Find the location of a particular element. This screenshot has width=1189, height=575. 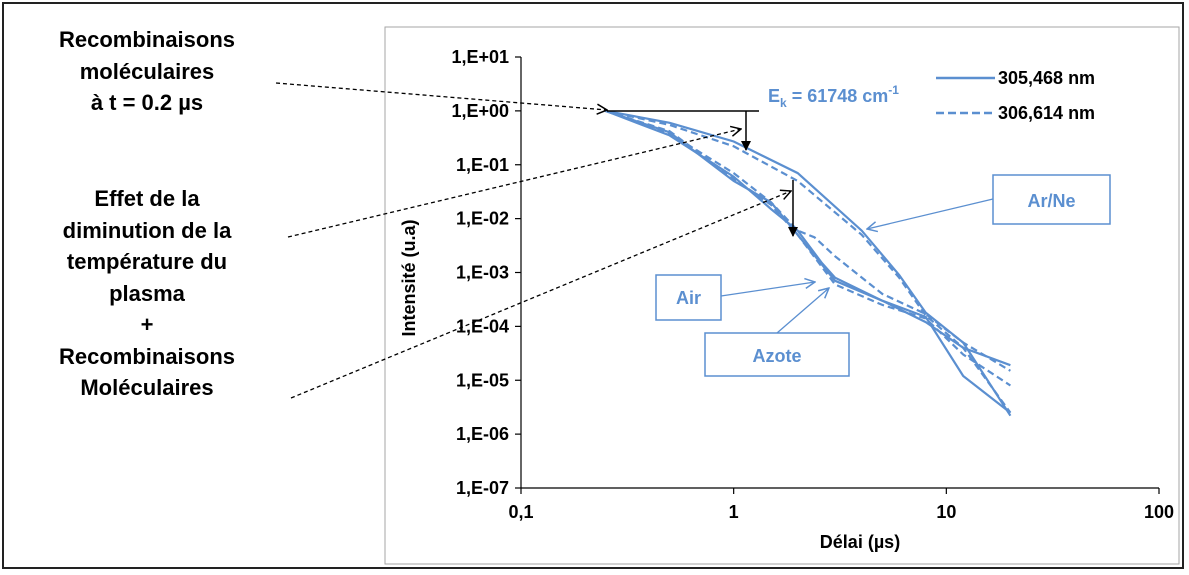

label-text-azote: Azote is located at coordinates (777, 356).